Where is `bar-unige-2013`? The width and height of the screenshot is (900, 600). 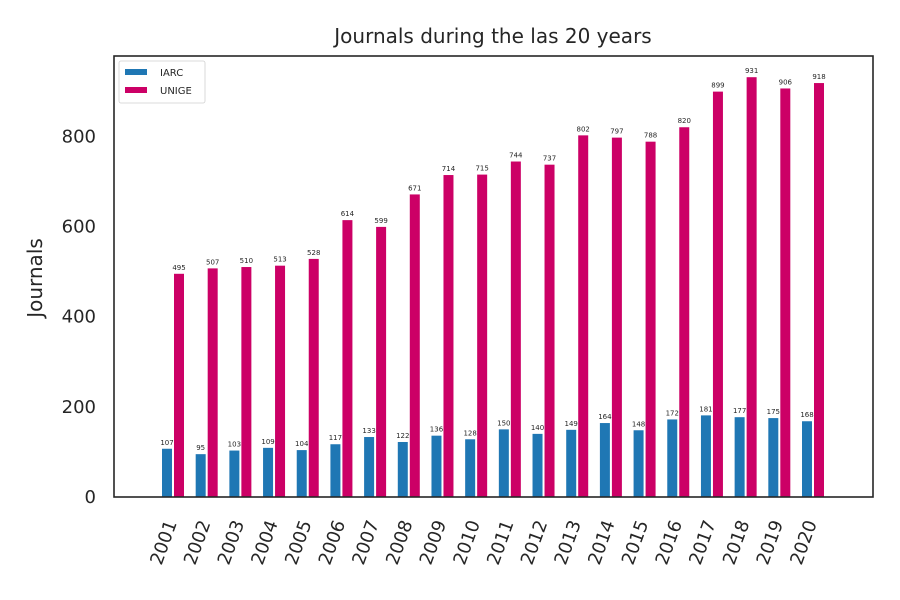
bar-unige-2013 is located at coordinates (583, 316).